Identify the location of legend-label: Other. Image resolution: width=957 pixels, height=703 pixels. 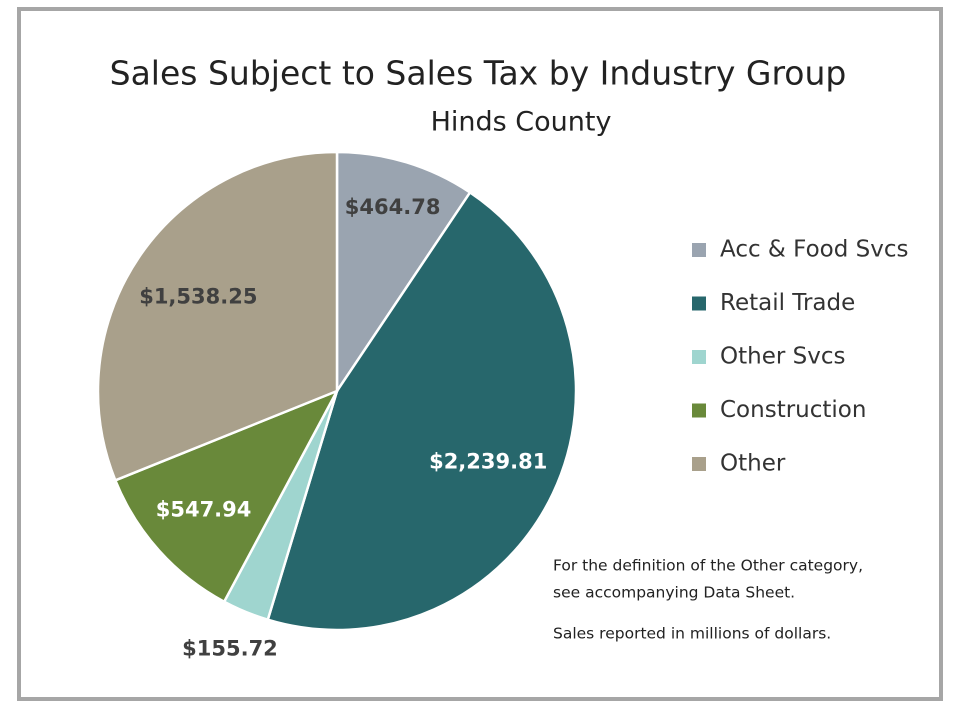
(753, 464).